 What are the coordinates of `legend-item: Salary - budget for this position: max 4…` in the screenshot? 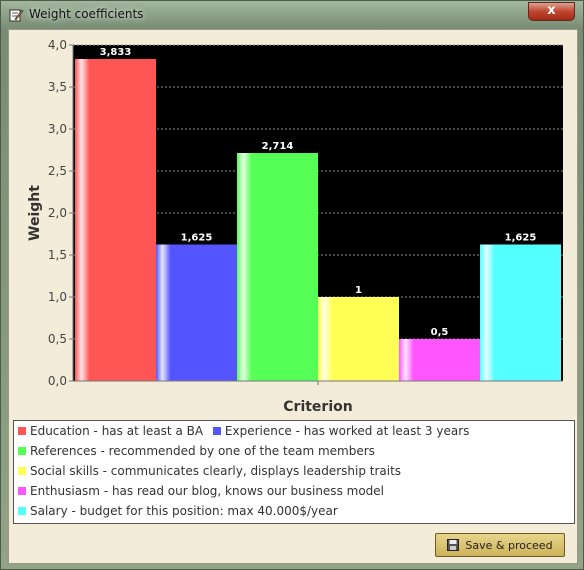 It's located at (178, 511).